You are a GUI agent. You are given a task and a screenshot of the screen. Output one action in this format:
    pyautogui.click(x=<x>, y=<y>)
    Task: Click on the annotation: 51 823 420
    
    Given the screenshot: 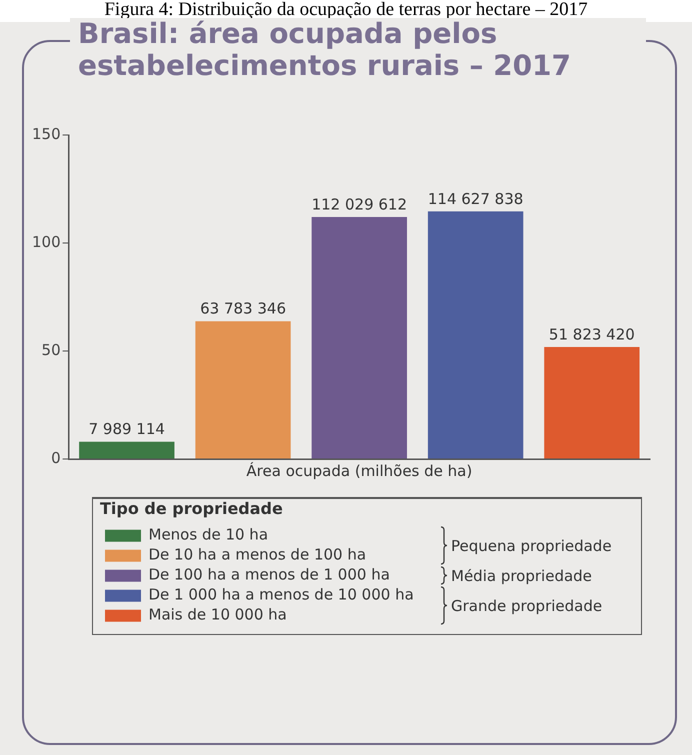 What is the action you would take?
    pyautogui.click(x=591, y=334)
    